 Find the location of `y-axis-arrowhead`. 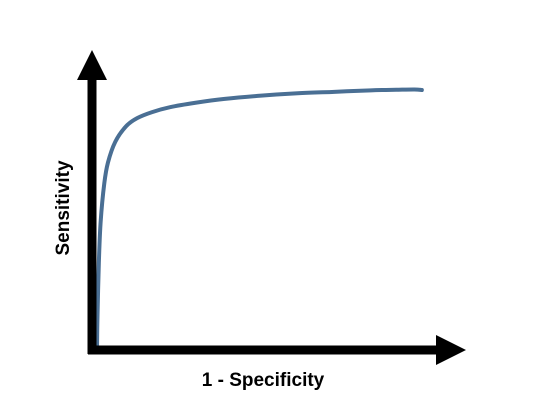

y-axis-arrowhead is located at coordinates (92, 65).